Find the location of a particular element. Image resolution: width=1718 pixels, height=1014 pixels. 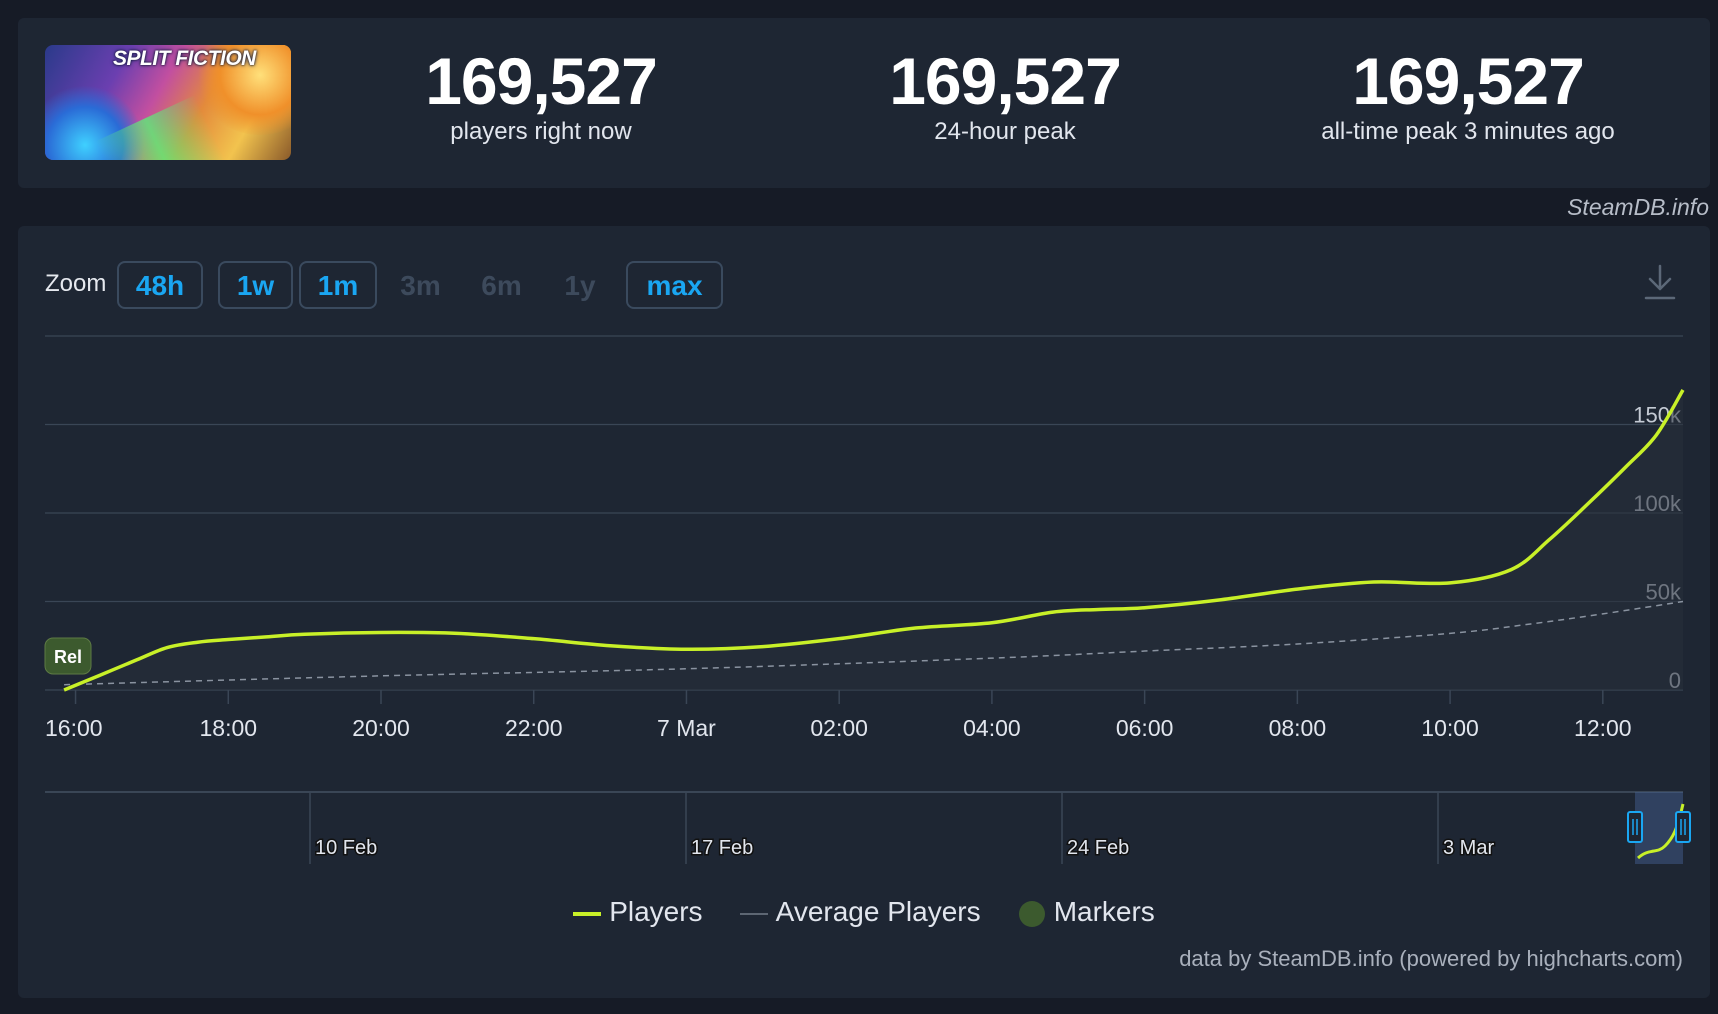

navigator-left-handle is located at coordinates (1635, 827).